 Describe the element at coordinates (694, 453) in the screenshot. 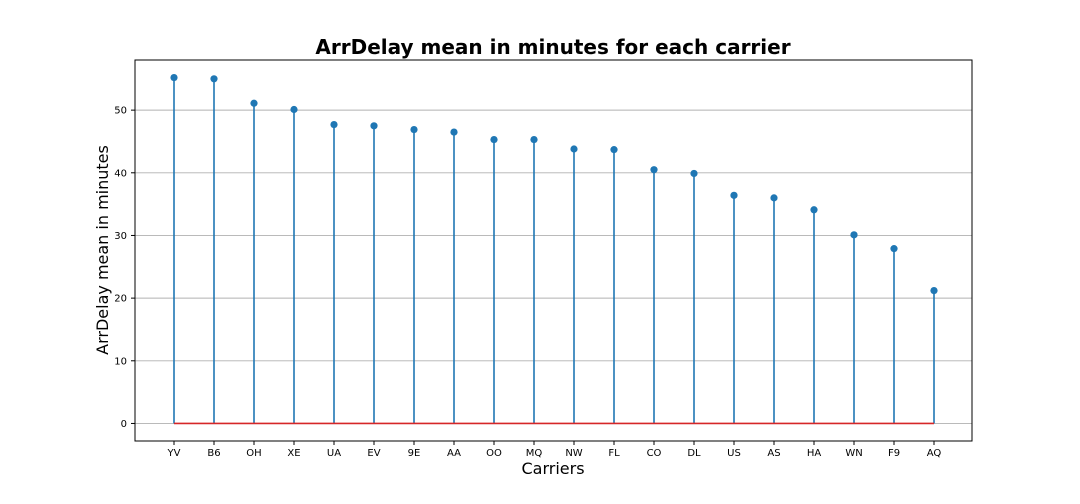

I see `x-tick-label: DL` at that location.